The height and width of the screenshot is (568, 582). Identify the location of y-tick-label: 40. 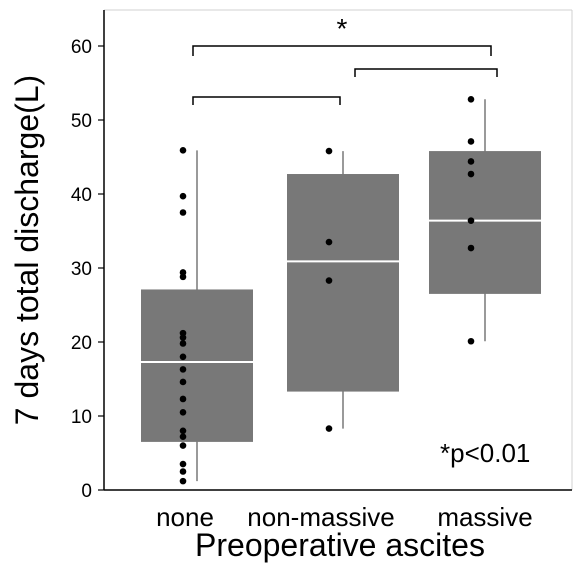
(81, 195).